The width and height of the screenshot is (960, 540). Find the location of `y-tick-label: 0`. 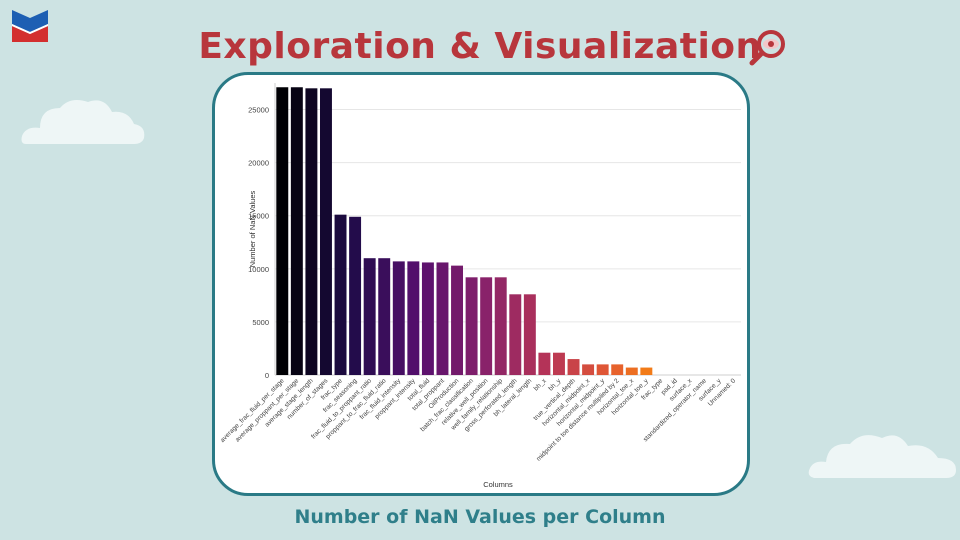

y-tick-label: 0 is located at coordinates (267, 375).